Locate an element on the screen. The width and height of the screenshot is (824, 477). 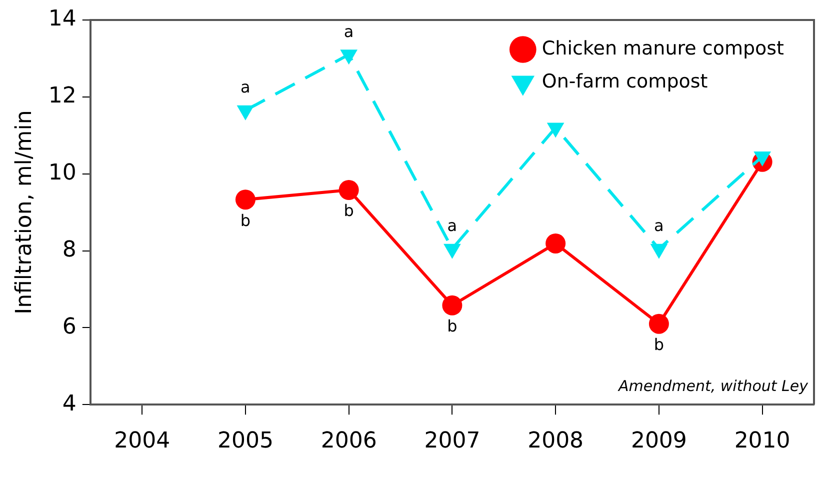
x-tick-label: 2004 is located at coordinates (142, 441).